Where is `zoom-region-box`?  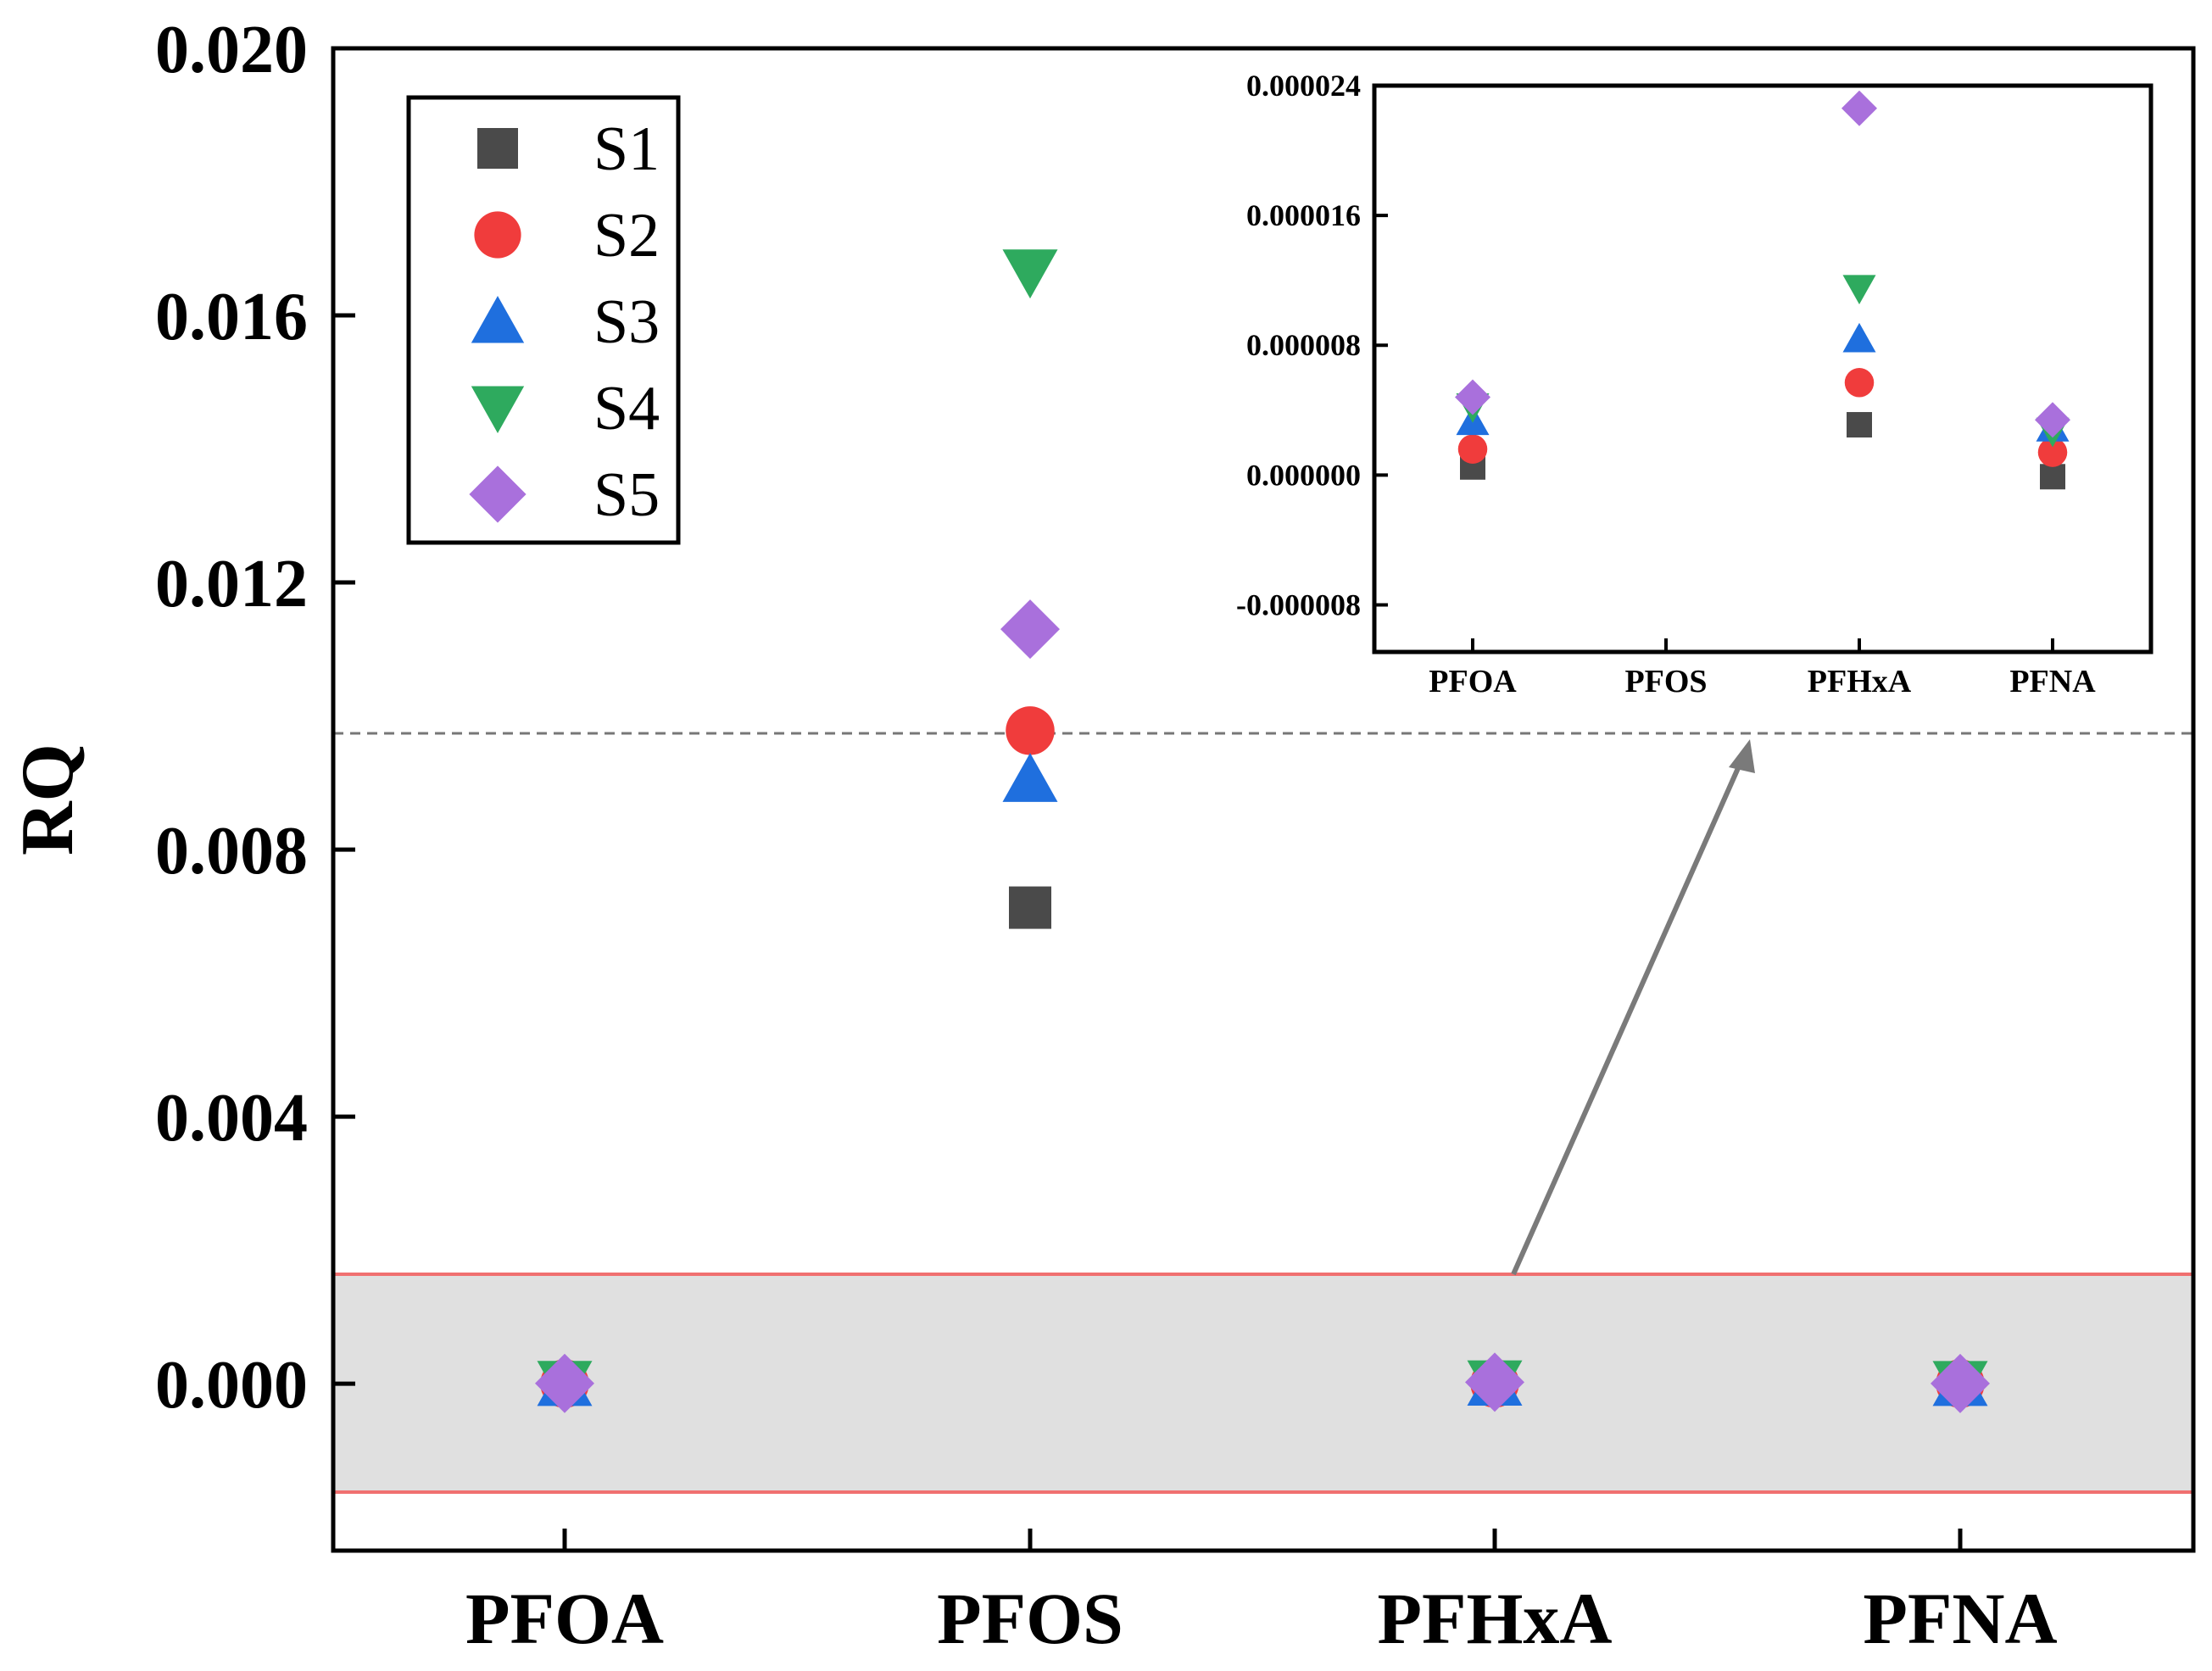 zoom-region-box is located at coordinates (1263, 1383).